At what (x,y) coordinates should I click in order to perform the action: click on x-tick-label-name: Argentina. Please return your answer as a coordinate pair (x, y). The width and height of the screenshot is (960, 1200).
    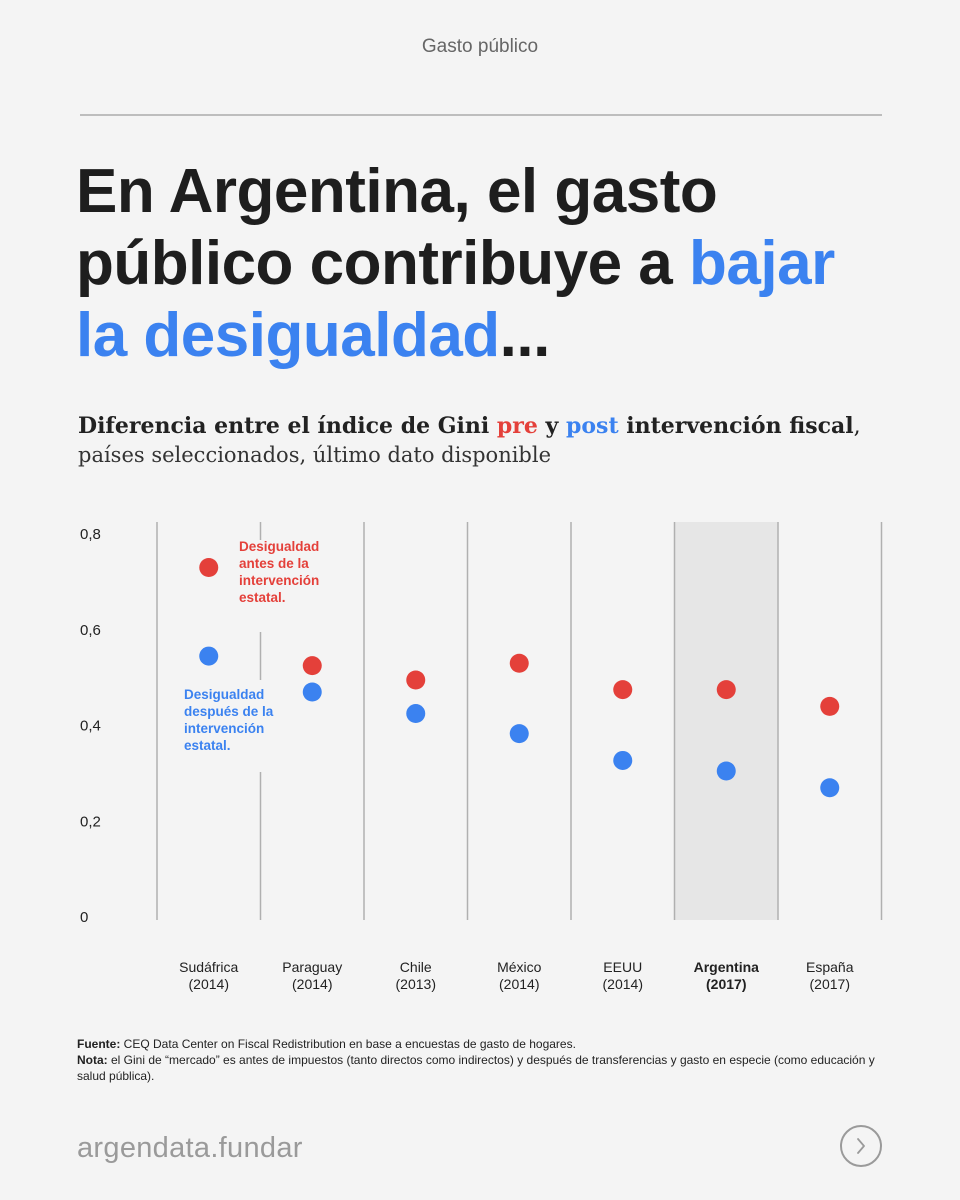
    Looking at the image, I should click on (727, 967).